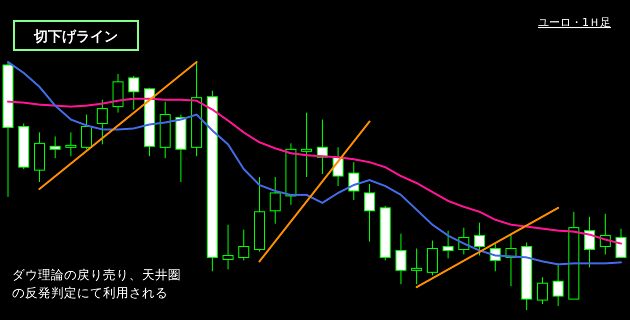 The image size is (630, 320). Describe the element at coordinates (96, 274) in the screenshot. I see `annotation: ダウ理論の戻り売り、天井圏` at that location.